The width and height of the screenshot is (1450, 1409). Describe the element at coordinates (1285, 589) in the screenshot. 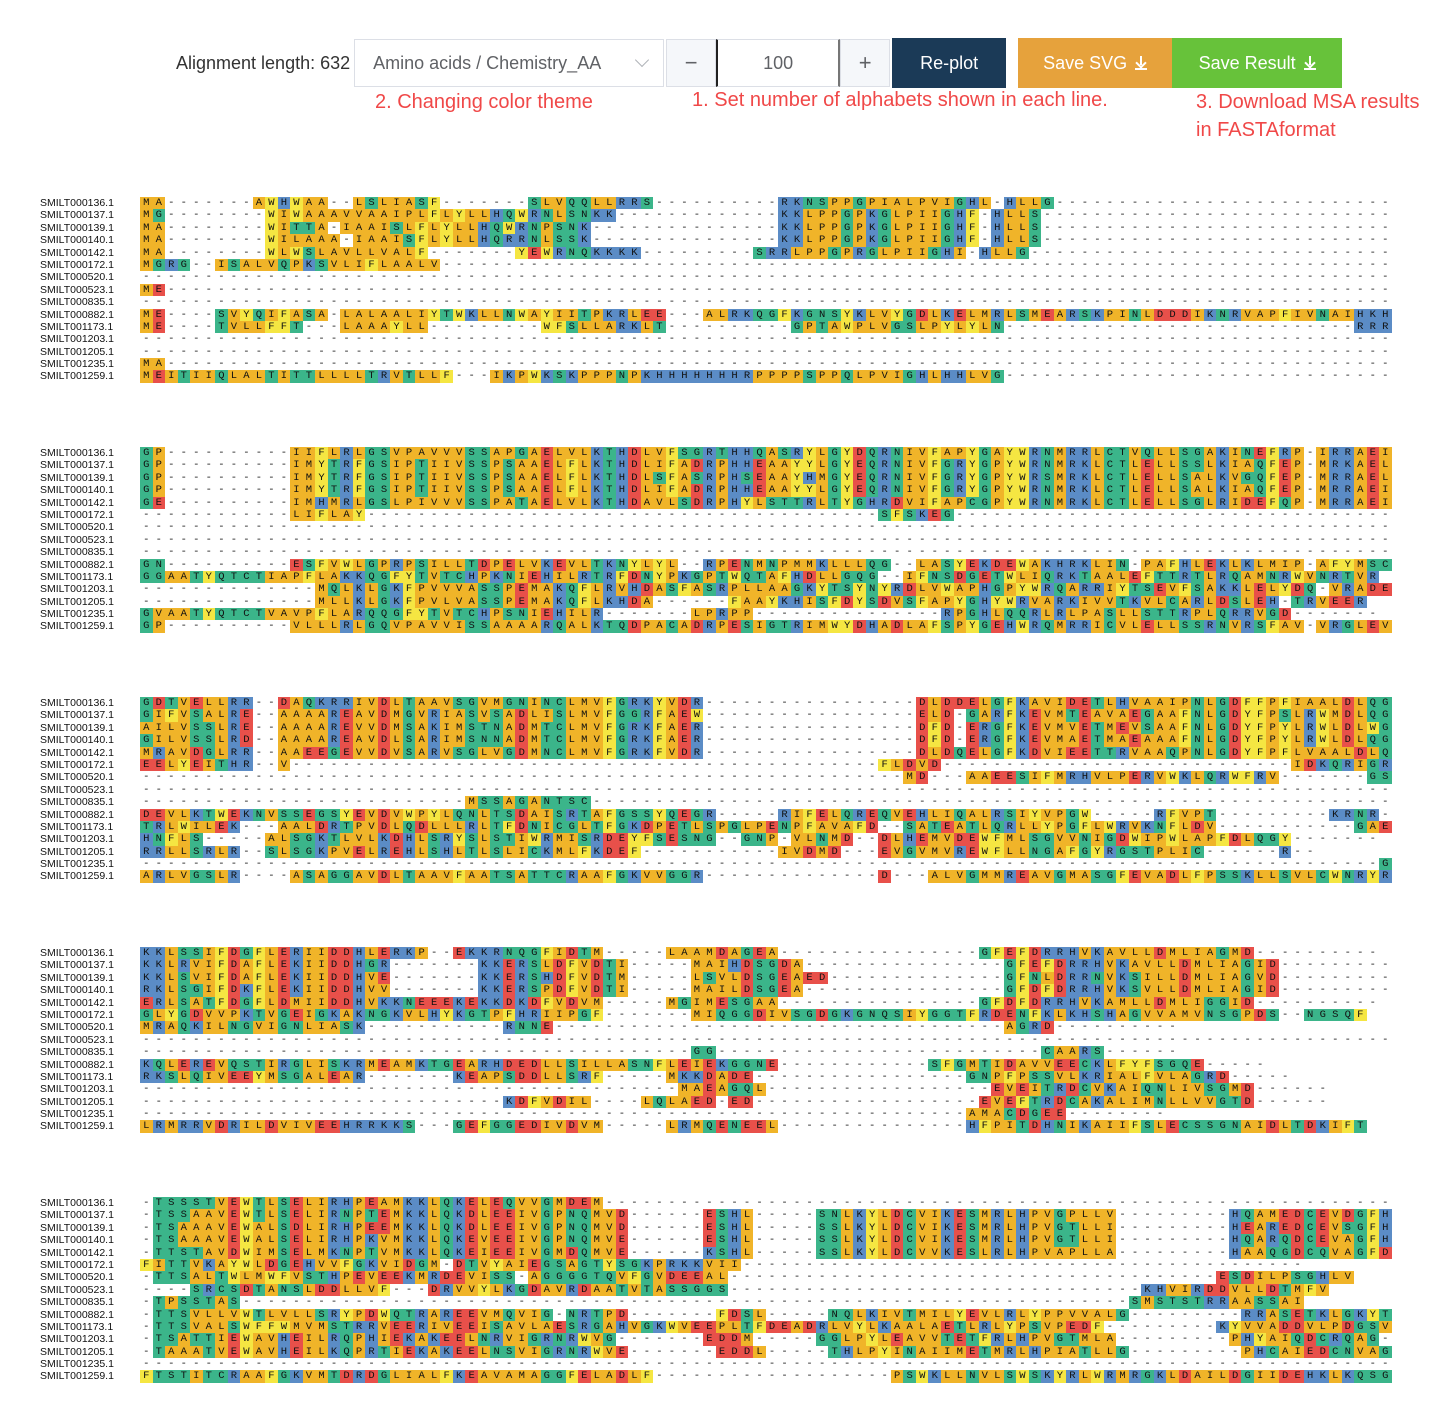

I see `residue-cell: Y` at that location.